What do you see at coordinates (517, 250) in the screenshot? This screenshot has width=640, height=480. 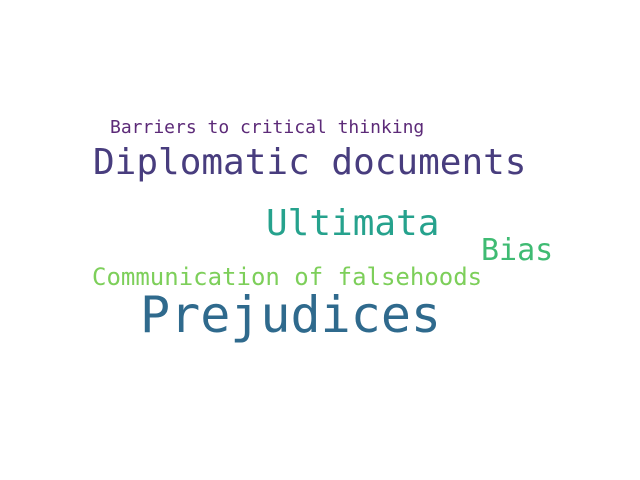 I see `word-bias: Bias` at bounding box center [517, 250].